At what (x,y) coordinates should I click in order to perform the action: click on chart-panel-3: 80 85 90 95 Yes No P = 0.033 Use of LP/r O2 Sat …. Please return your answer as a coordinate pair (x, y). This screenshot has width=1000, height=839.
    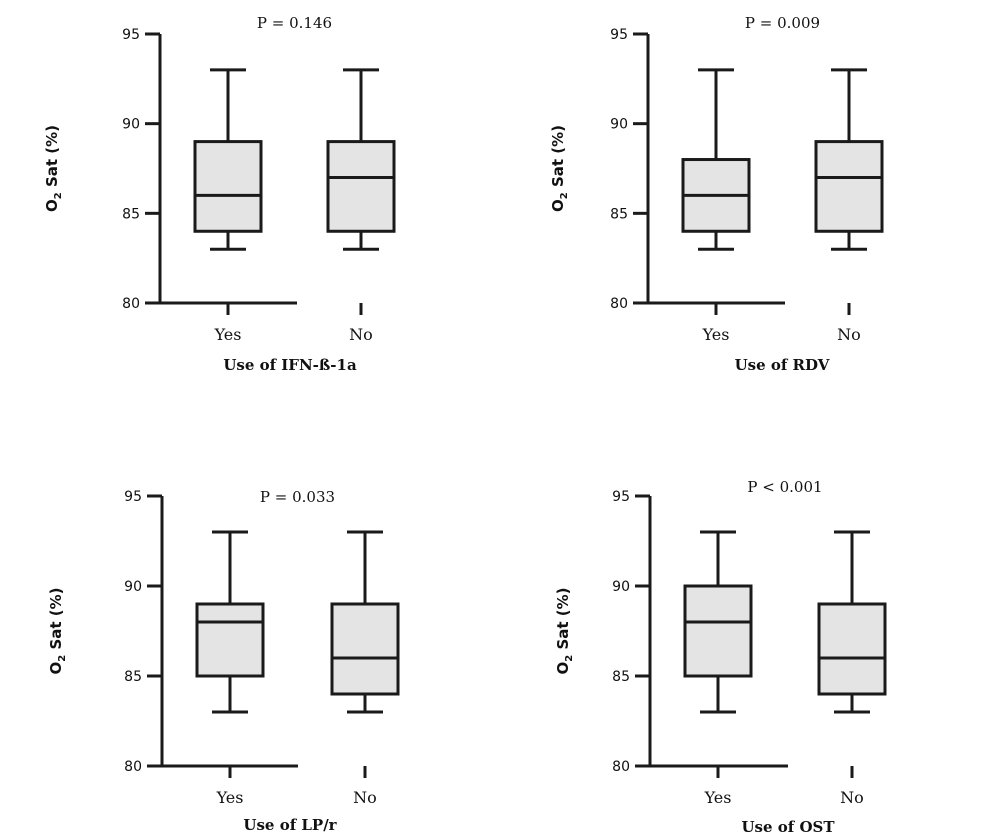
    Looking at the image, I should click on (223, 661).